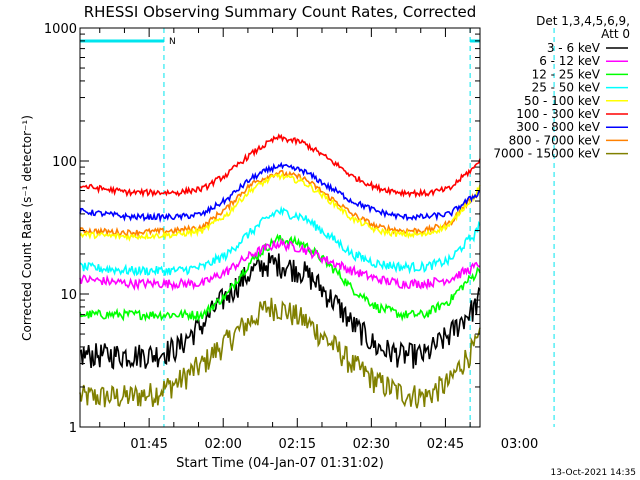  What do you see at coordinates (60, 29) in the screenshot?
I see `y-tick-label: 1000` at bounding box center [60, 29].